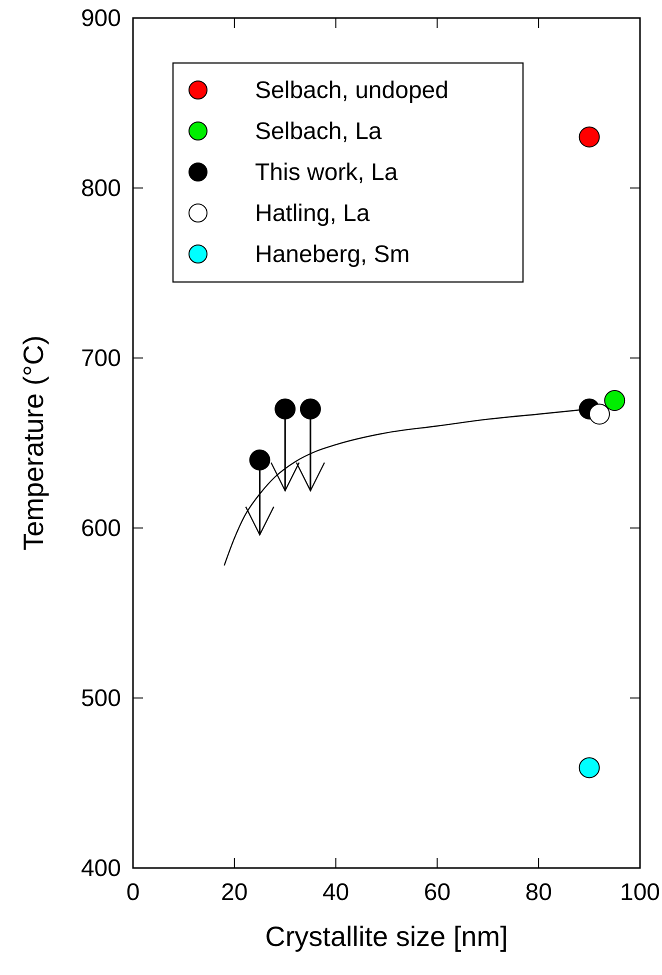 The height and width of the screenshot is (975, 662). I want to click on y-axis-title: Temperature (°C), so click(33, 443).